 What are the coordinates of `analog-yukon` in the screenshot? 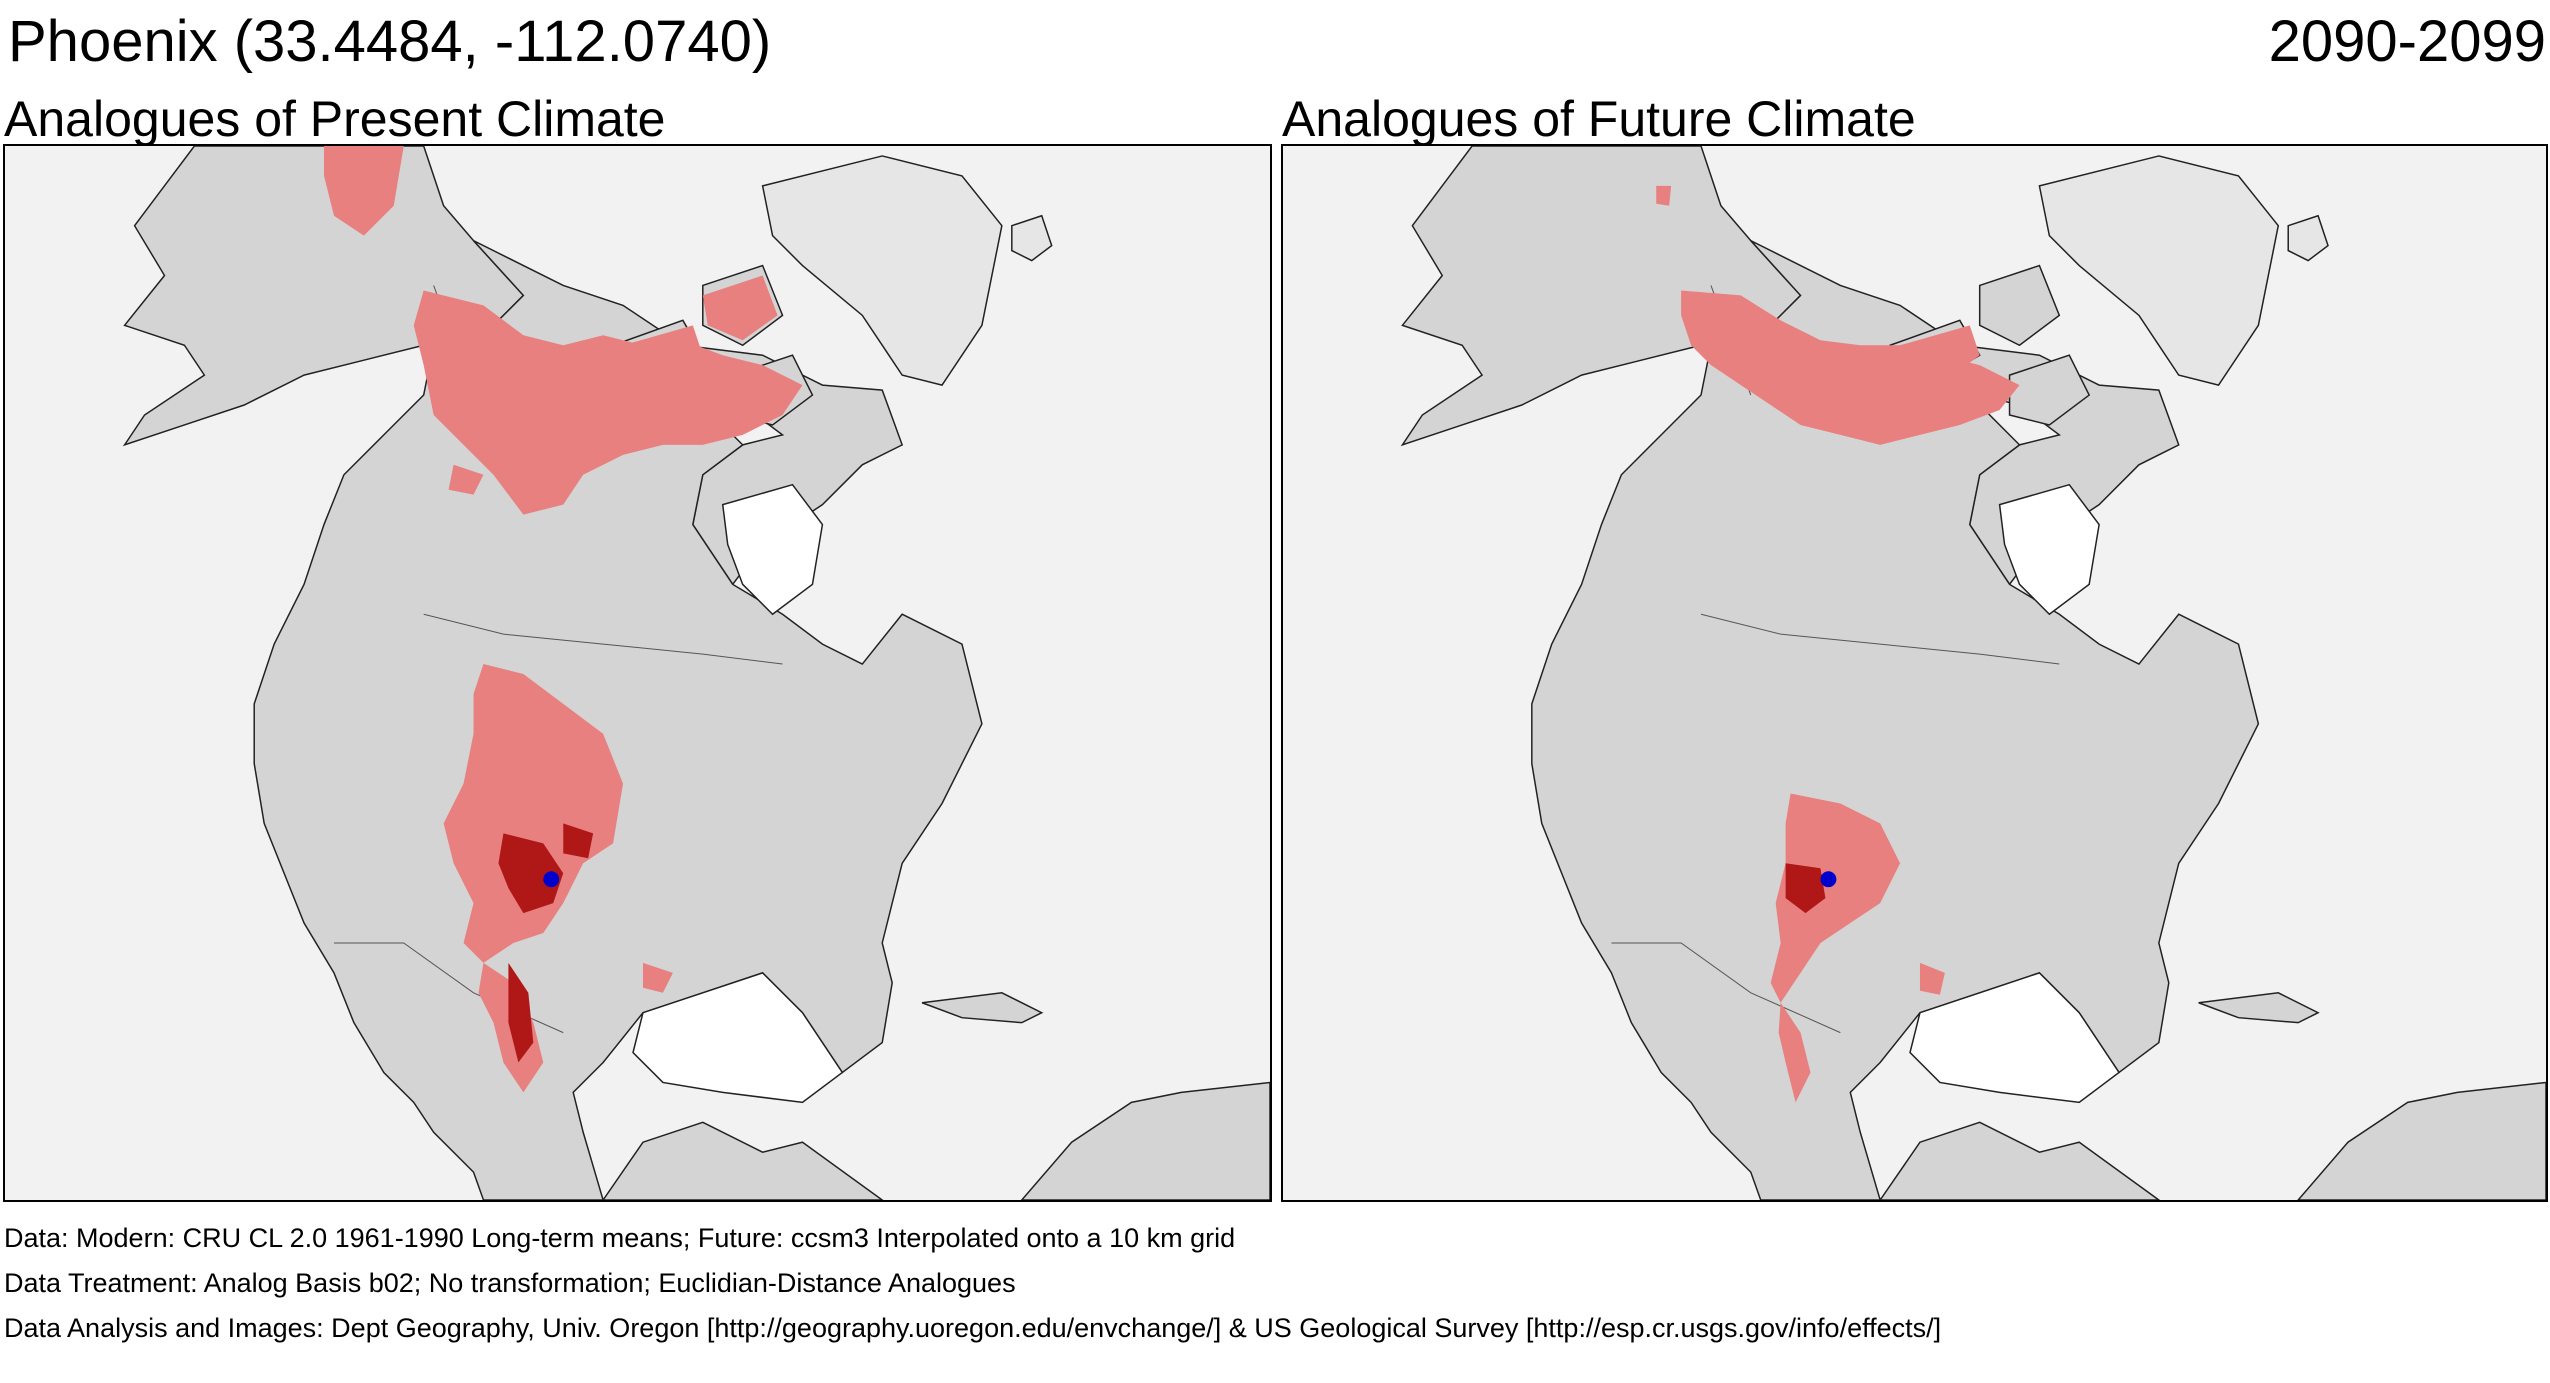 It's located at (466, 479).